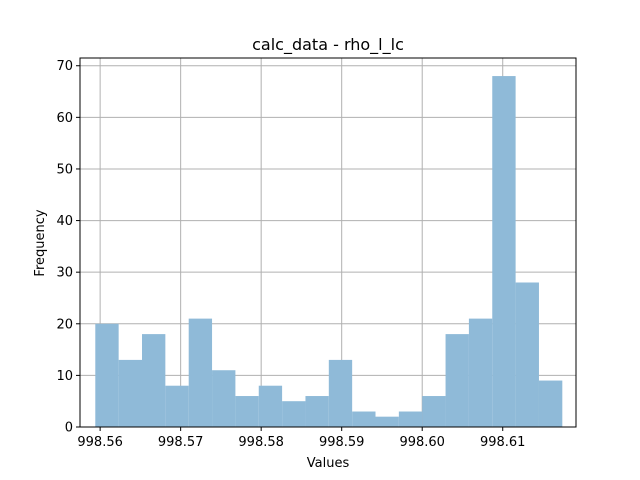  What do you see at coordinates (64, 221) in the screenshot?
I see `y-tick-label: 40` at bounding box center [64, 221].